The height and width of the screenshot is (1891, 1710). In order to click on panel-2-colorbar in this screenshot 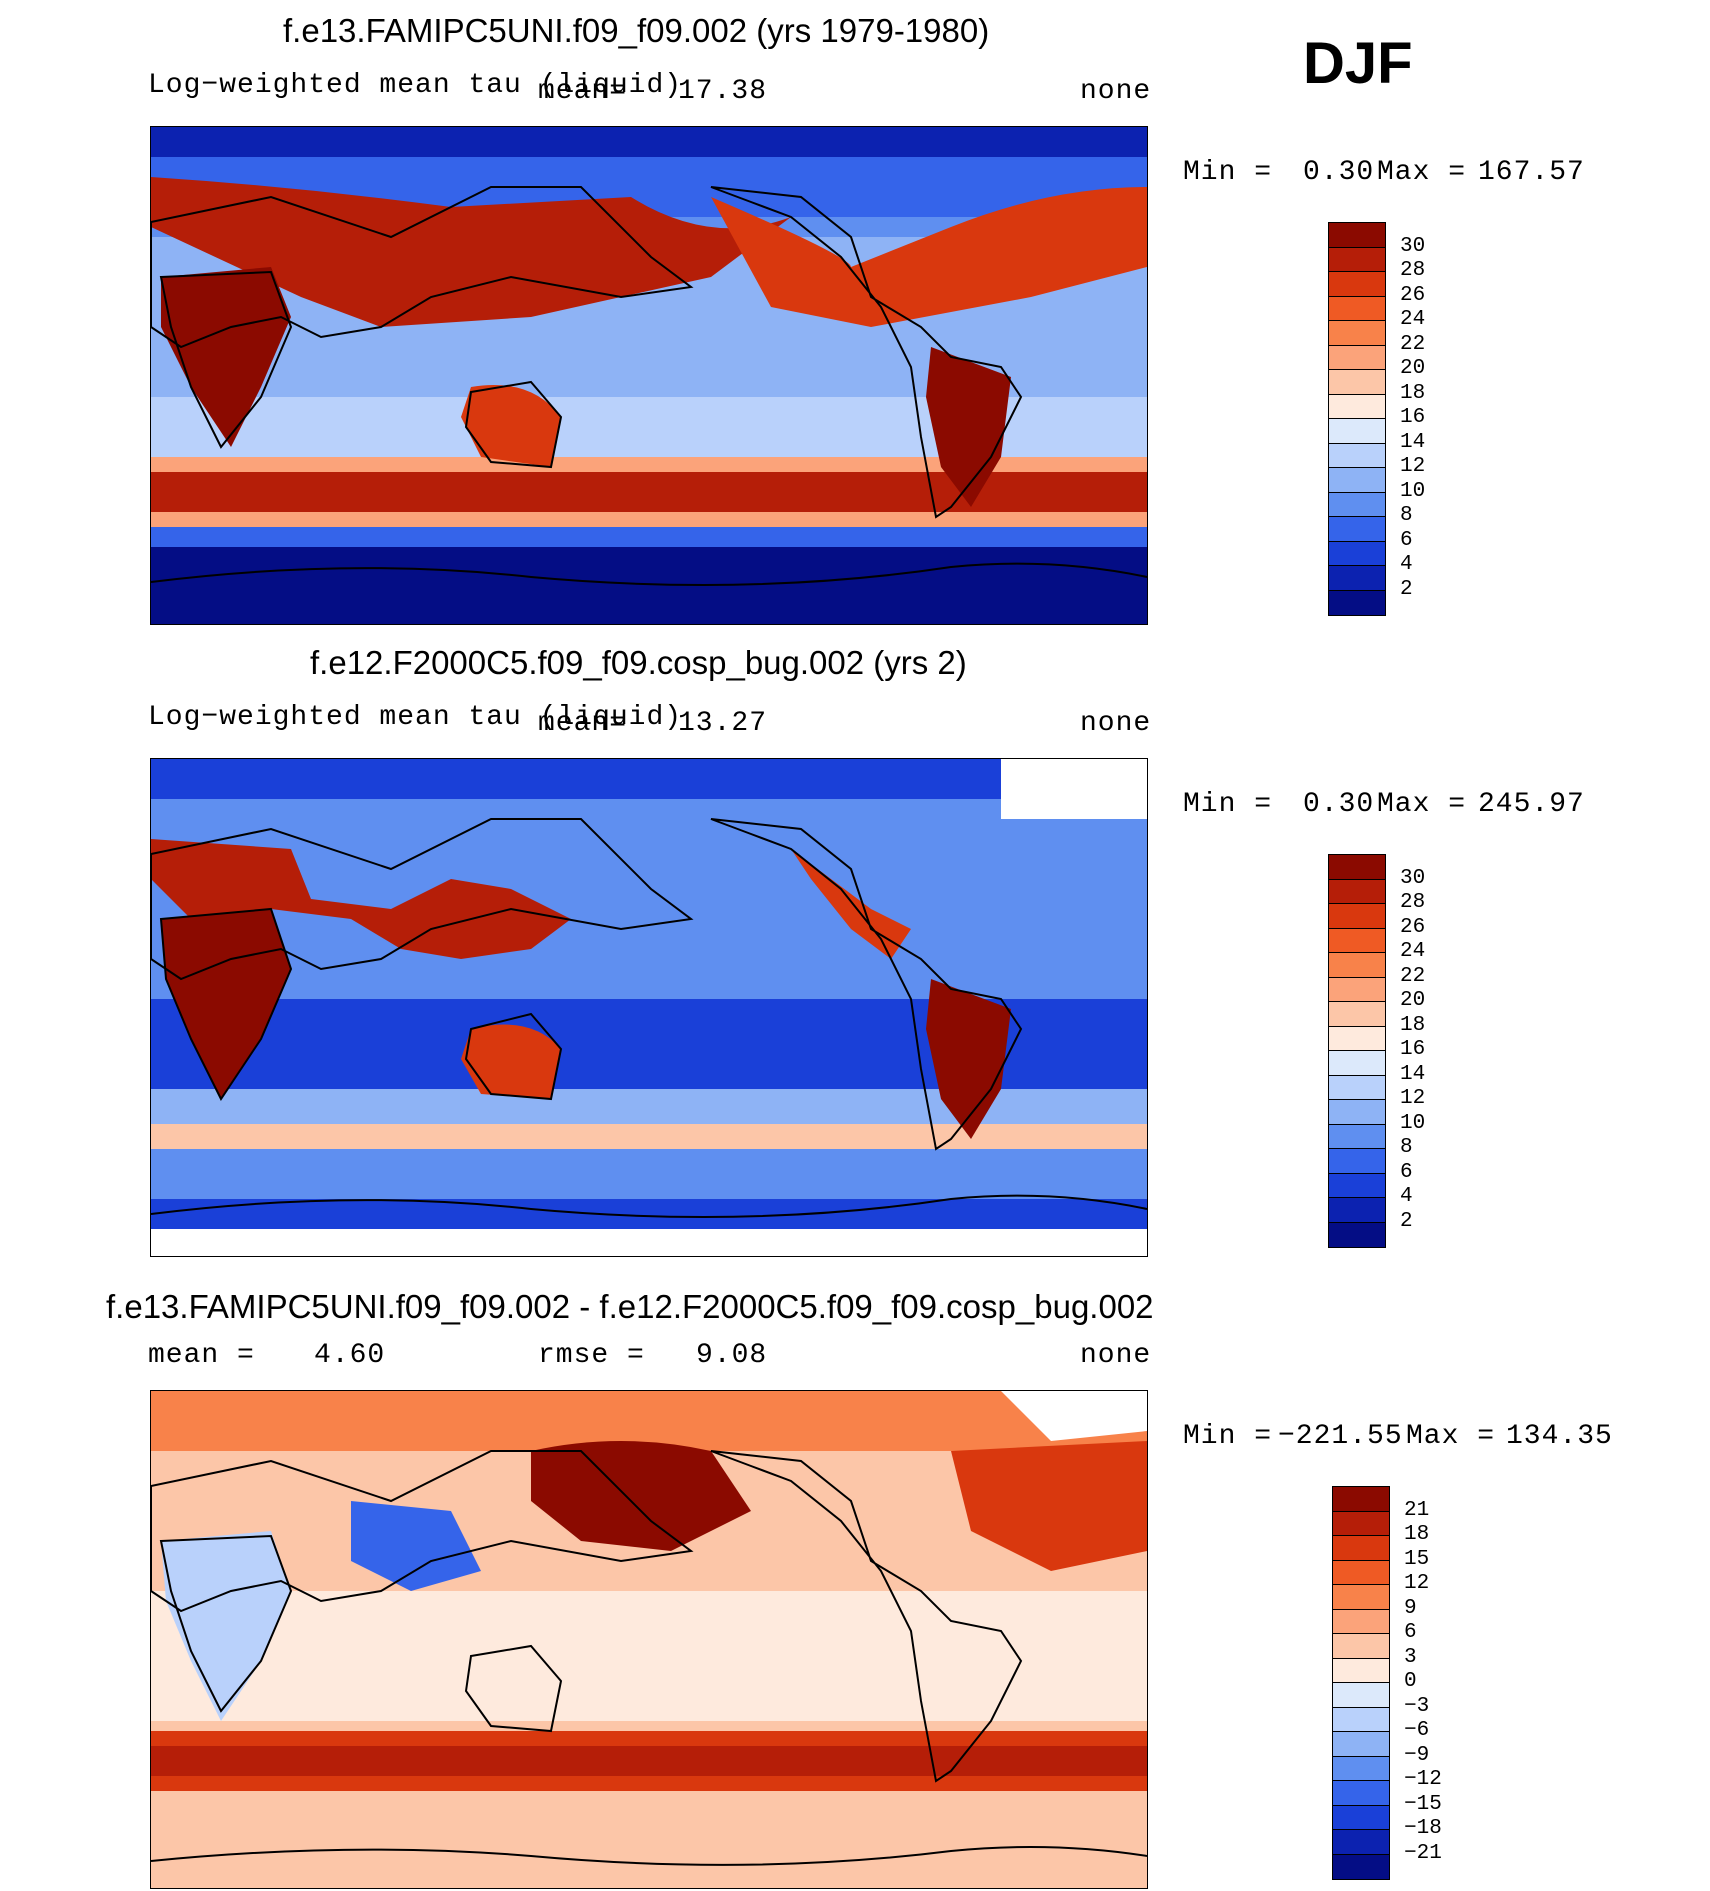, I will do `click(1357, 1051)`.